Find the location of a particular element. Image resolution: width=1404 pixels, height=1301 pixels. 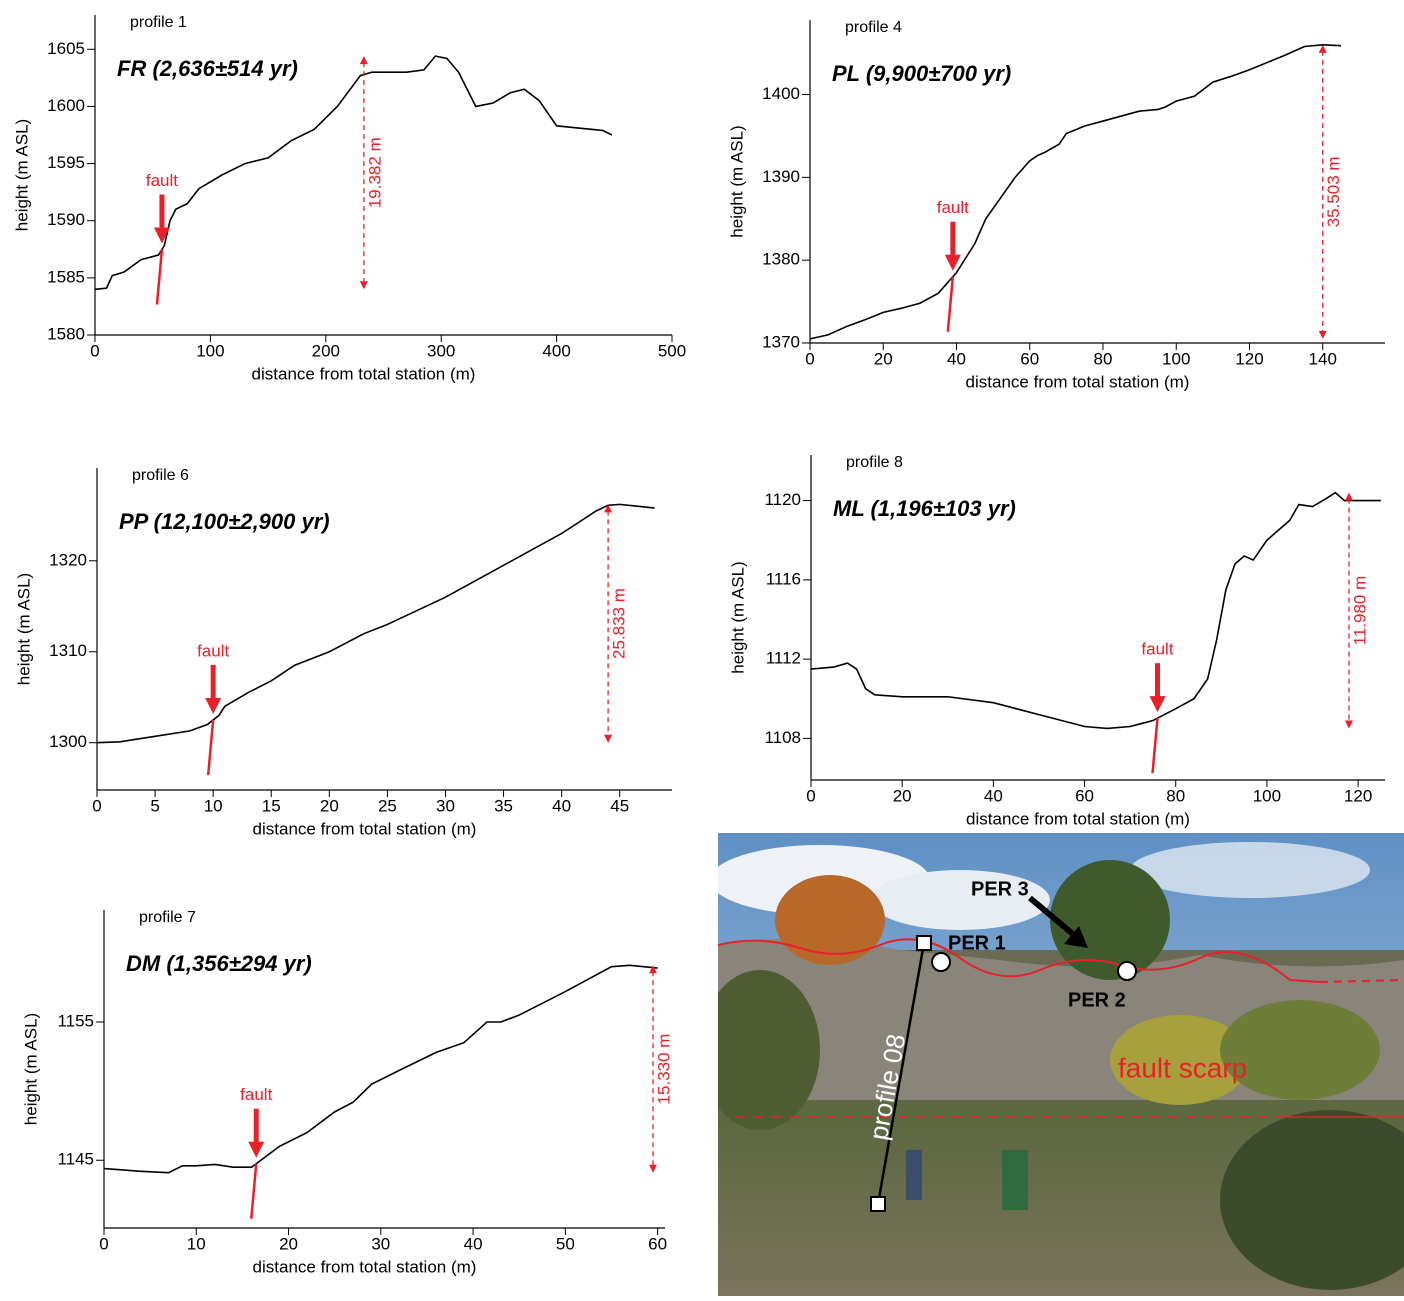

chart-subtitle: PP (12,100±2,900 yr) is located at coordinates (224, 521).